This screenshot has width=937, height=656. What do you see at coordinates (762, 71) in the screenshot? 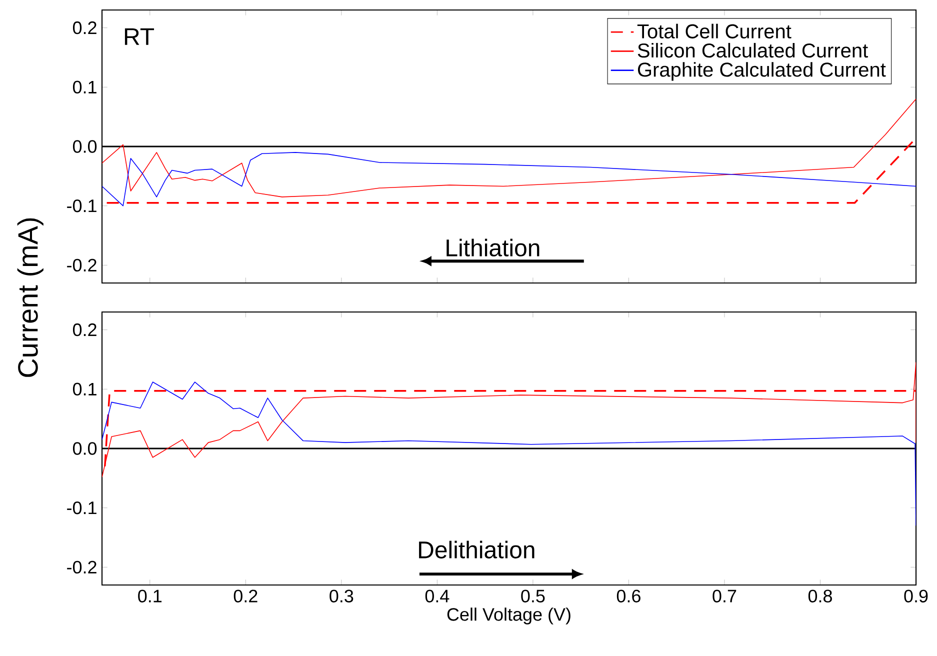
I see `legend-label: Graphite Calculated Current` at bounding box center [762, 71].